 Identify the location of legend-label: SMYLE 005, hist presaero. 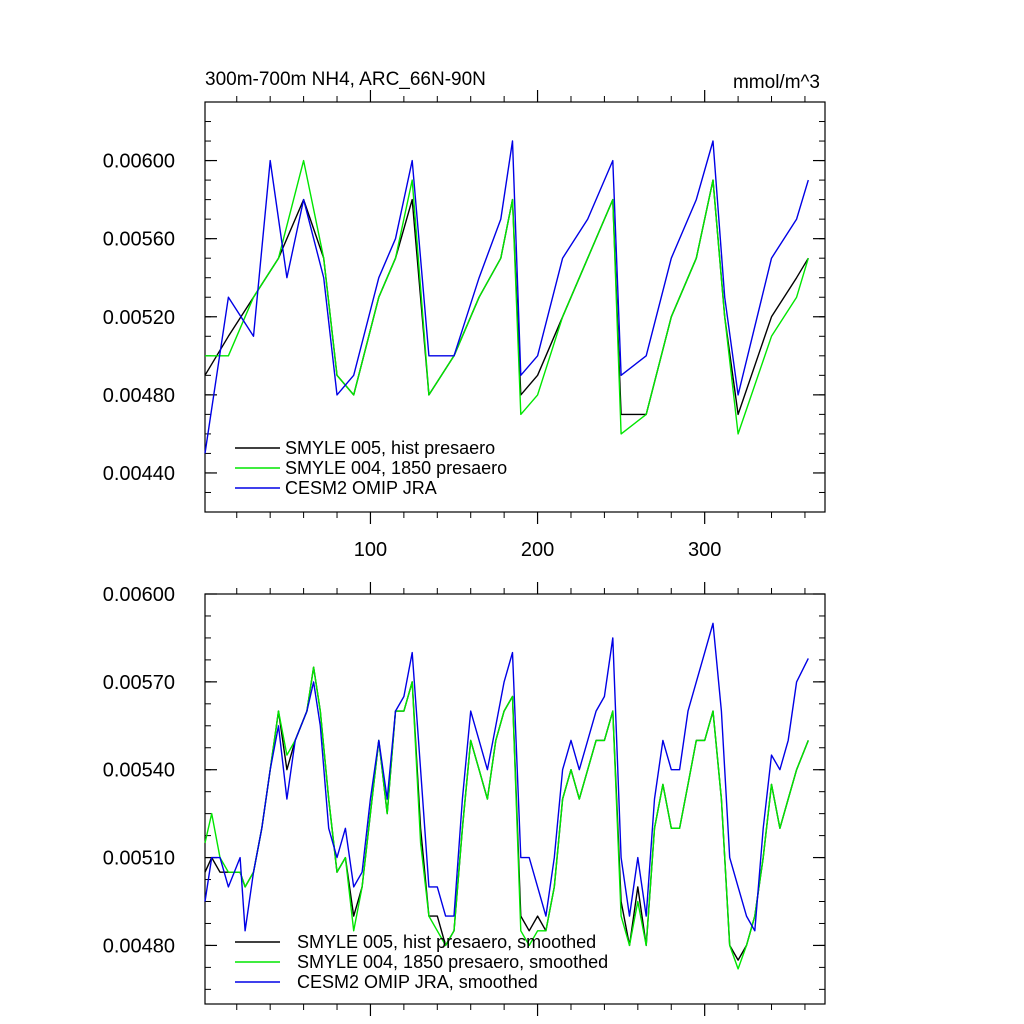
(390, 448).